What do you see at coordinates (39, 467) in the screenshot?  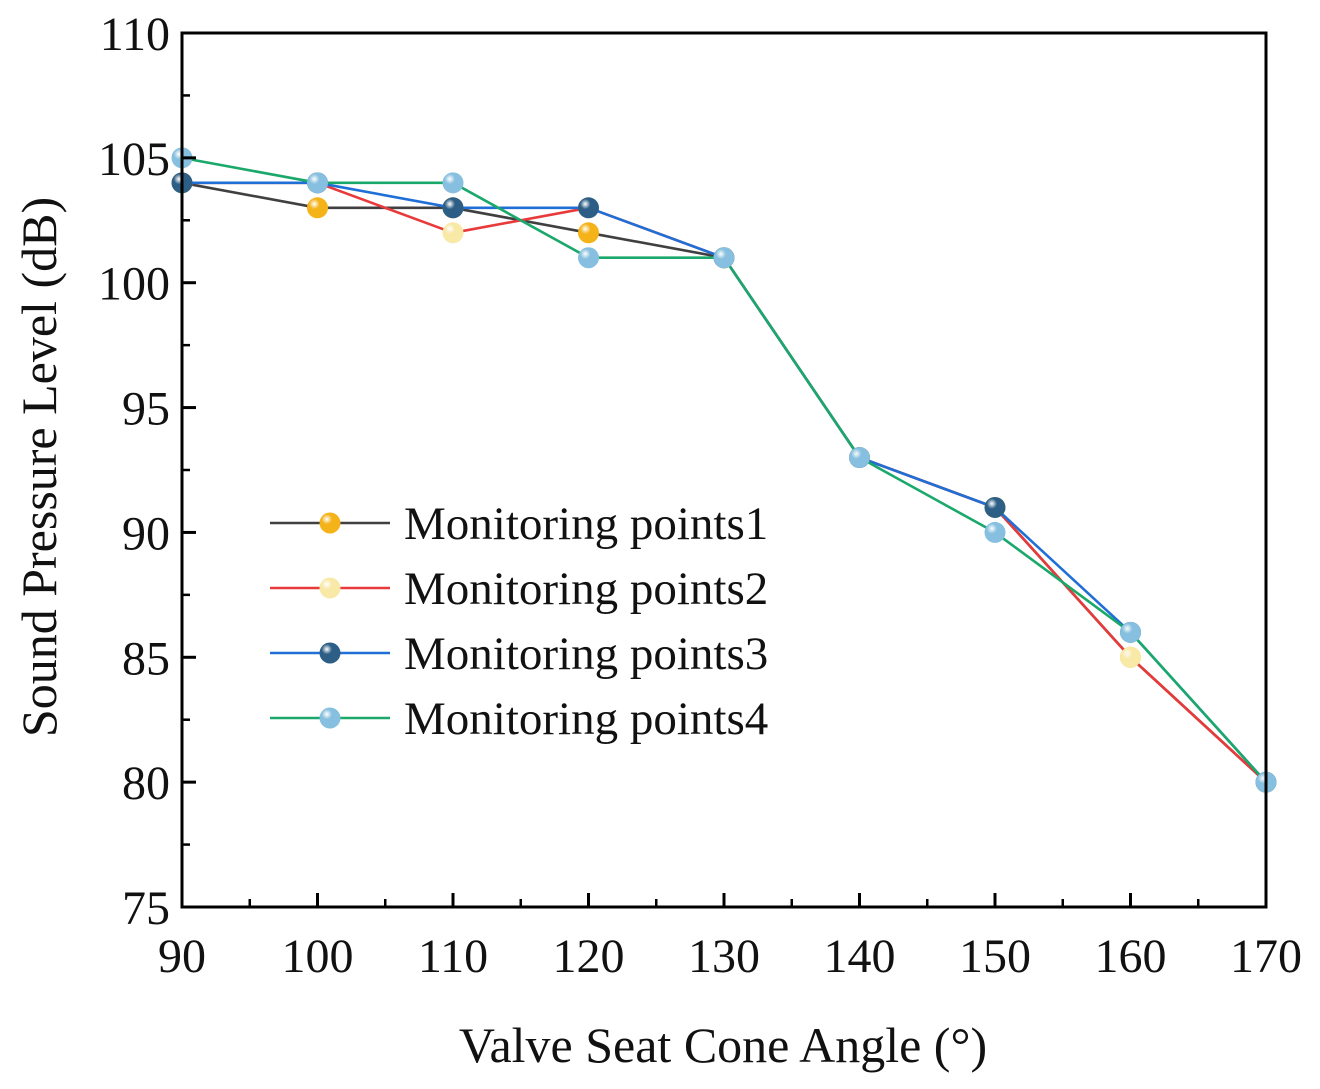 I see `y-axis-label: Sound Pressure Level (dB)` at bounding box center [39, 467].